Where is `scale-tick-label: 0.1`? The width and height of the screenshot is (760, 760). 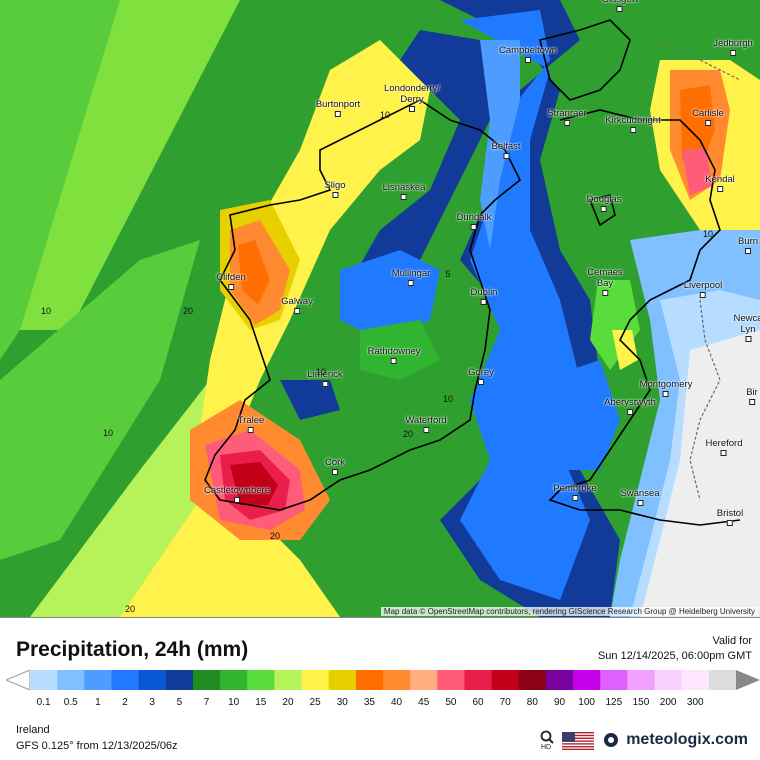
scale-tick-label: 0.1 is located at coordinates (43, 702).